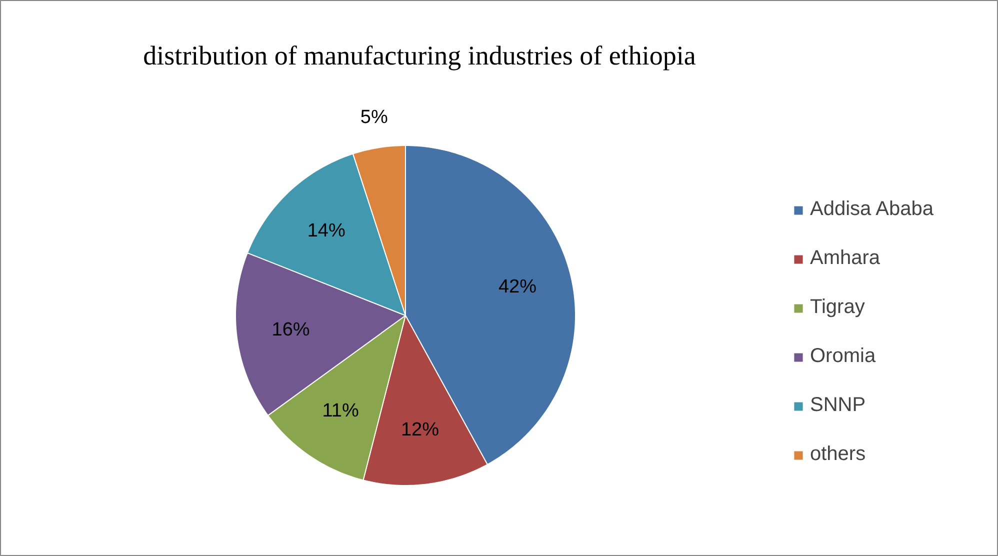 Image resolution: width=998 pixels, height=556 pixels. Describe the element at coordinates (517, 287) in the screenshot. I see `data-label: 42%` at that location.